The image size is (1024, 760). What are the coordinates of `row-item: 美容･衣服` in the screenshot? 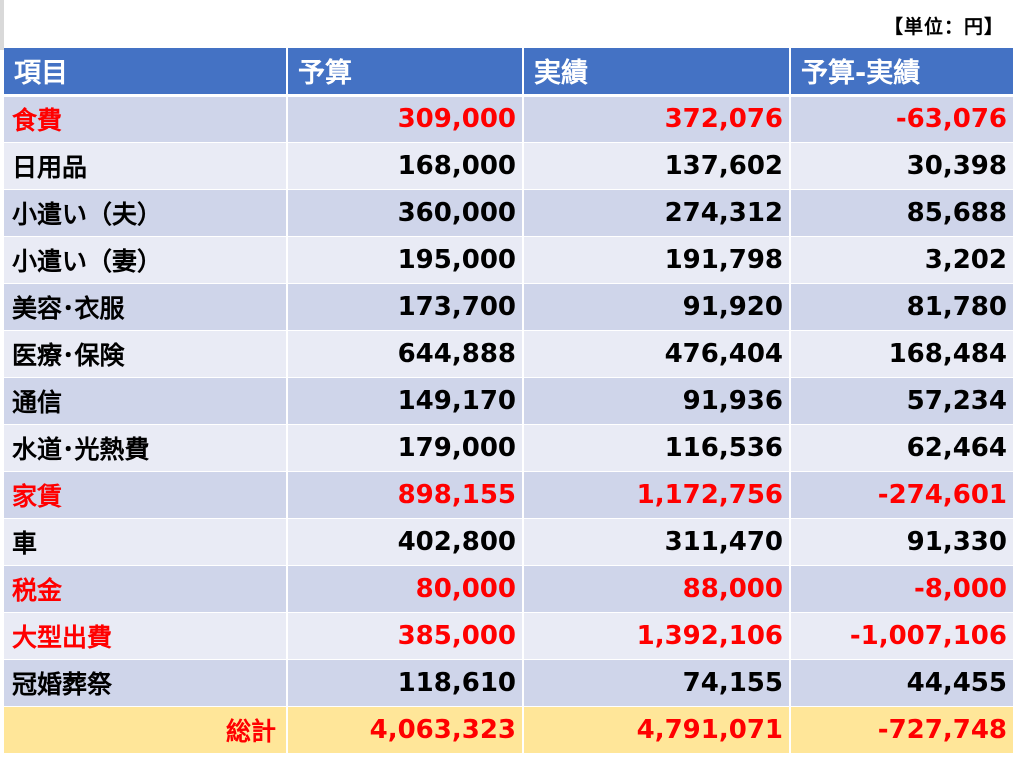 It's located at (146, 307).